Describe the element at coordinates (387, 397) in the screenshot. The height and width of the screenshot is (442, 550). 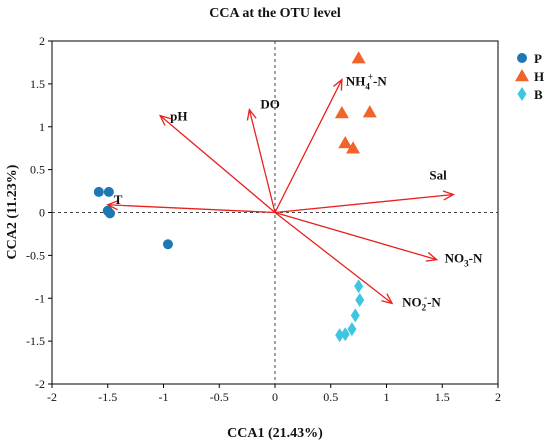
I see `x-tick-label: 1` at that location.